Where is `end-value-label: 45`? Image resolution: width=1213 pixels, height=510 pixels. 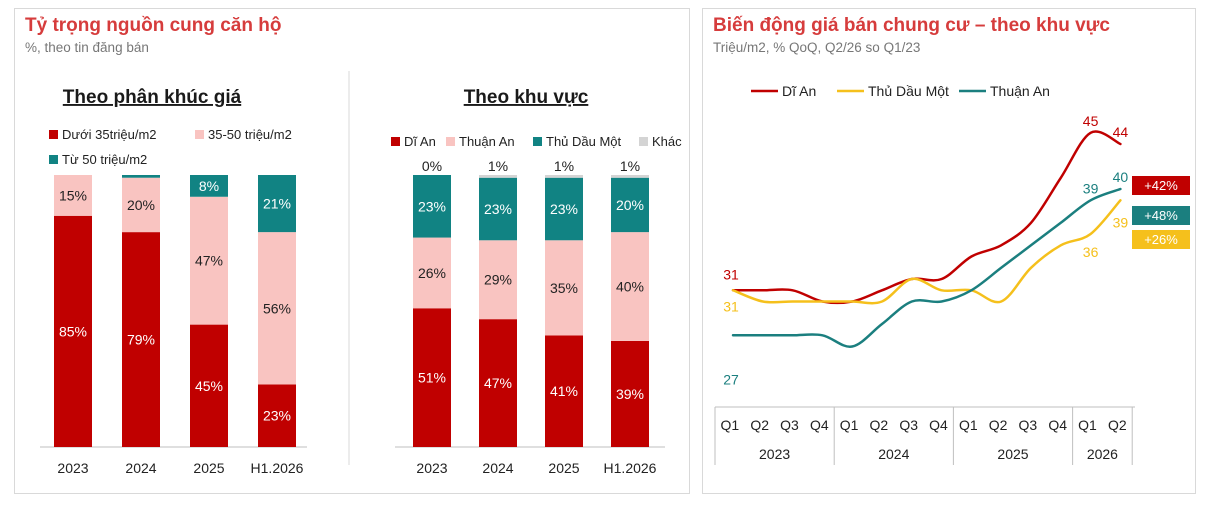
end-value-label: 45 is located at coordinates (1091, 121).